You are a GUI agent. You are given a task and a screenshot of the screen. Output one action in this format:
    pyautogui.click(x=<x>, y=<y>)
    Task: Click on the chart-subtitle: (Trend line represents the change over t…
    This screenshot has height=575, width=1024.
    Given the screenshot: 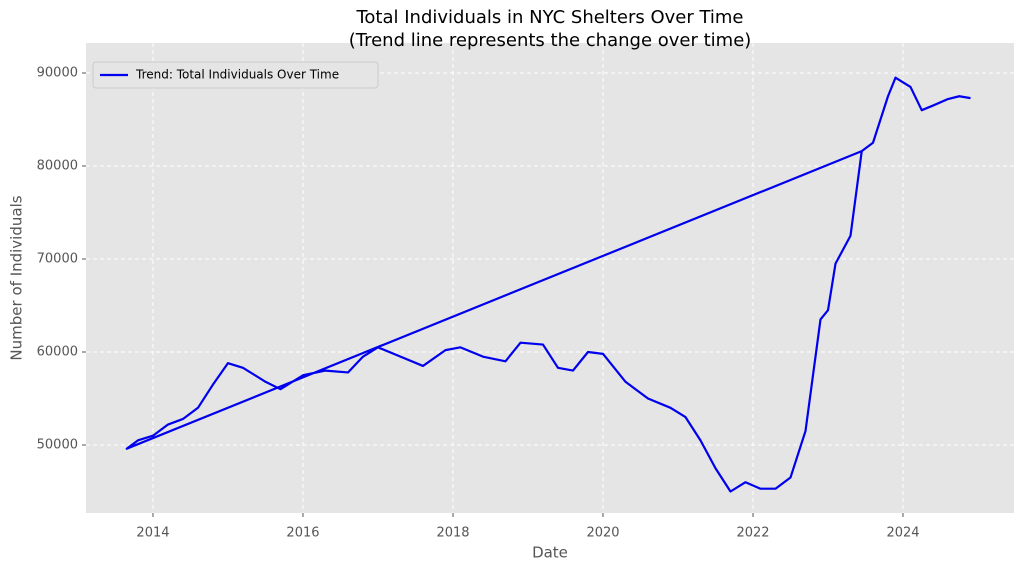 What is the action you would take?
    pyautogui.click(x=550, y=40)
    